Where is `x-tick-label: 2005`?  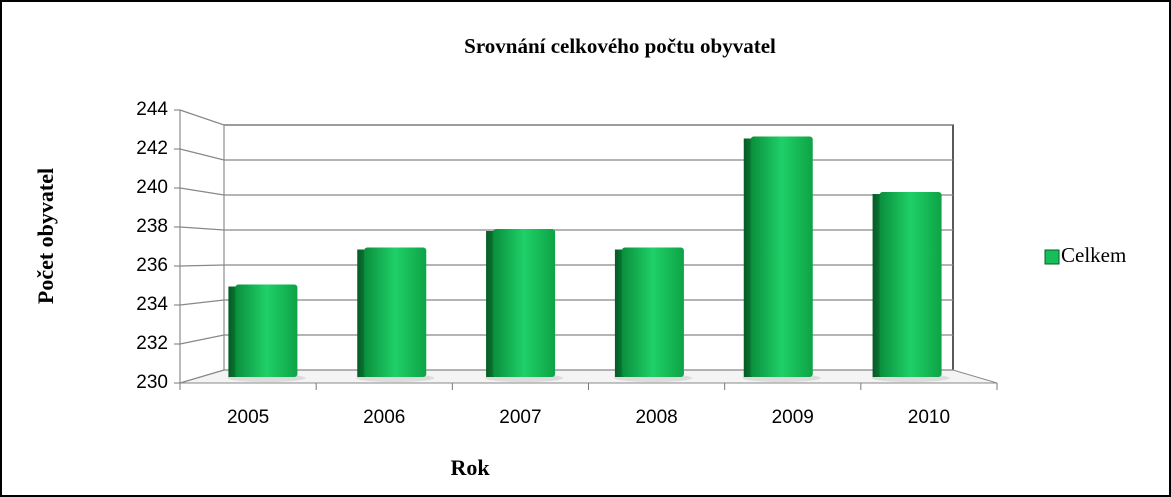
x-tick-label: 2005 is located at coordinates (248, 417).